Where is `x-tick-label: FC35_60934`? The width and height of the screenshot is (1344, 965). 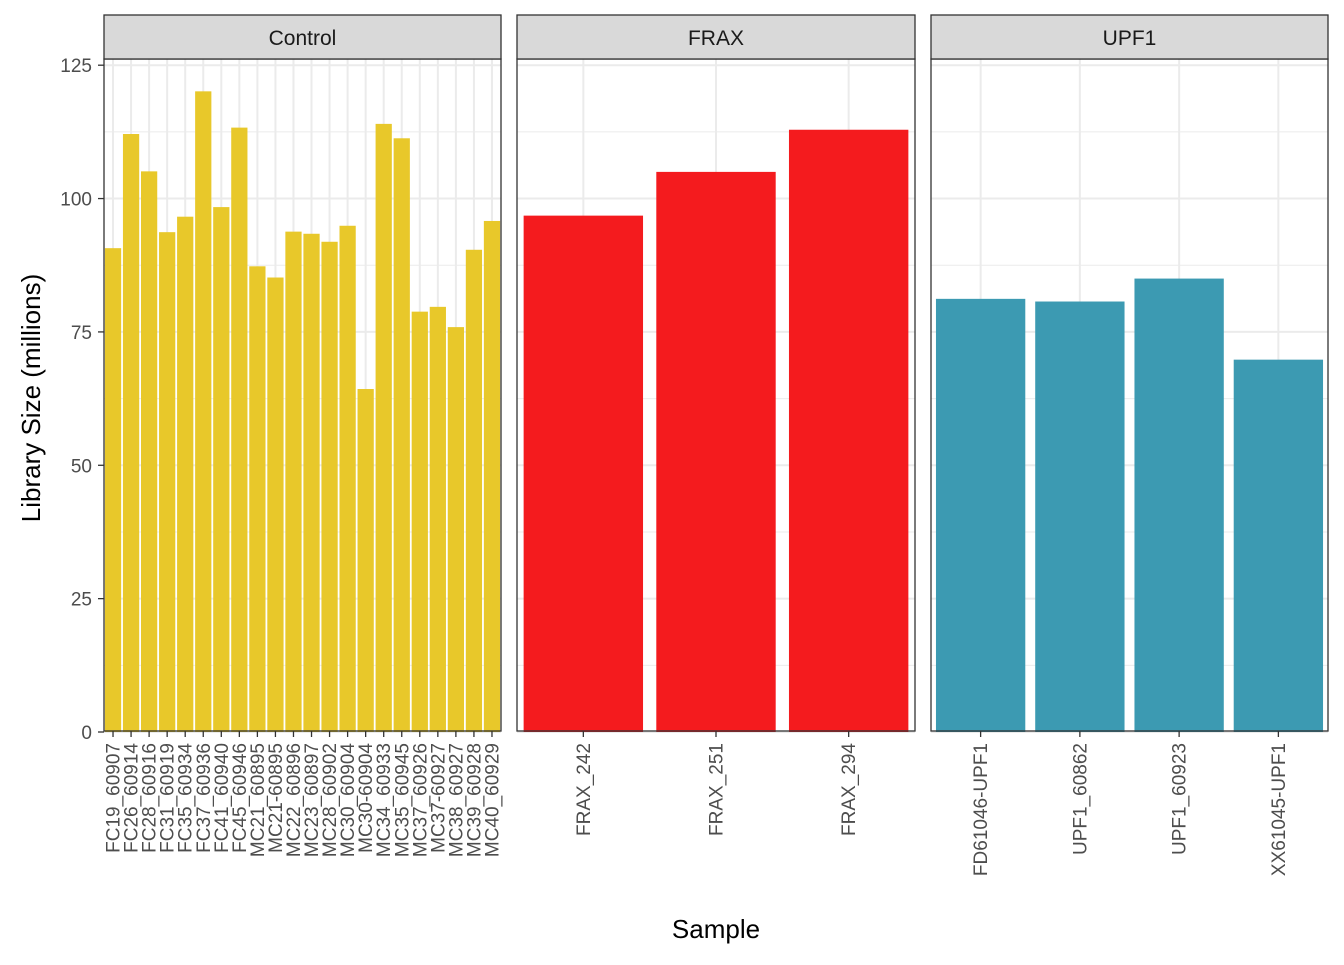 x-tick-label: FC35_60934 is located at coordinates (186, 798).